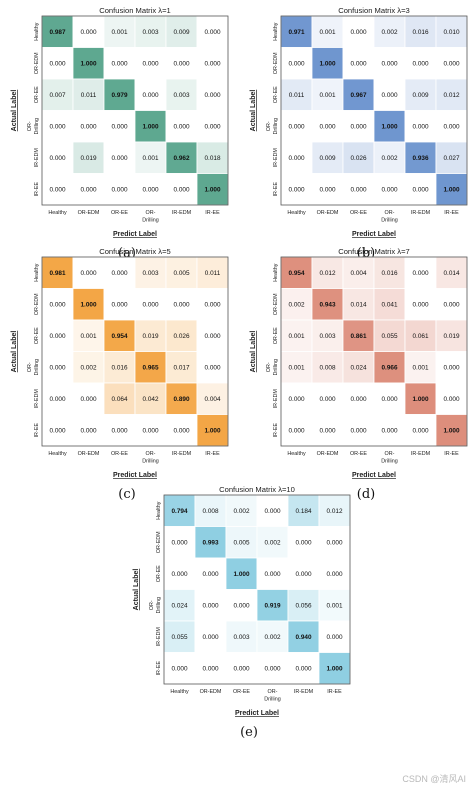 The width and height of the screenshot is (472, 789). Describe the element at coordinates (213, 158) in the screenshot. I see `cell-value-label: 0.018` at that location.